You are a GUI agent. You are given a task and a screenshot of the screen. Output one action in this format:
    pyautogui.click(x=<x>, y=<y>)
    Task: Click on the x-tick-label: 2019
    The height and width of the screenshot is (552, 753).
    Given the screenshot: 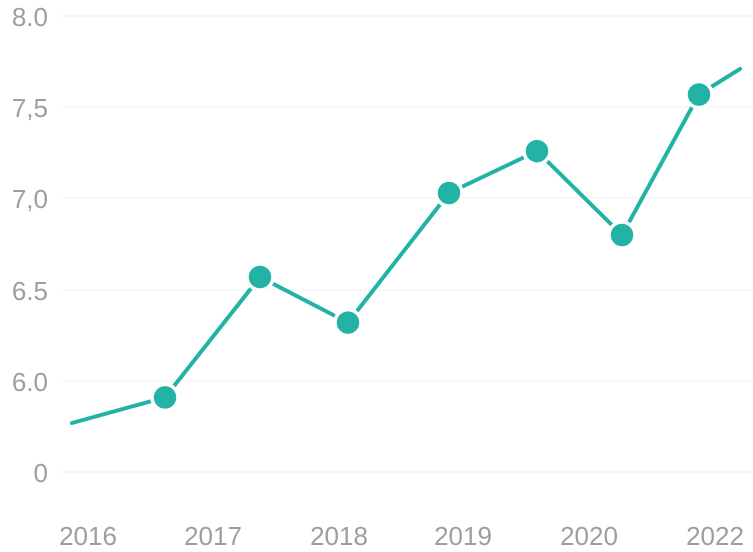 What is the action you would take?
    pyautogui.click(x=463, y=536)
    